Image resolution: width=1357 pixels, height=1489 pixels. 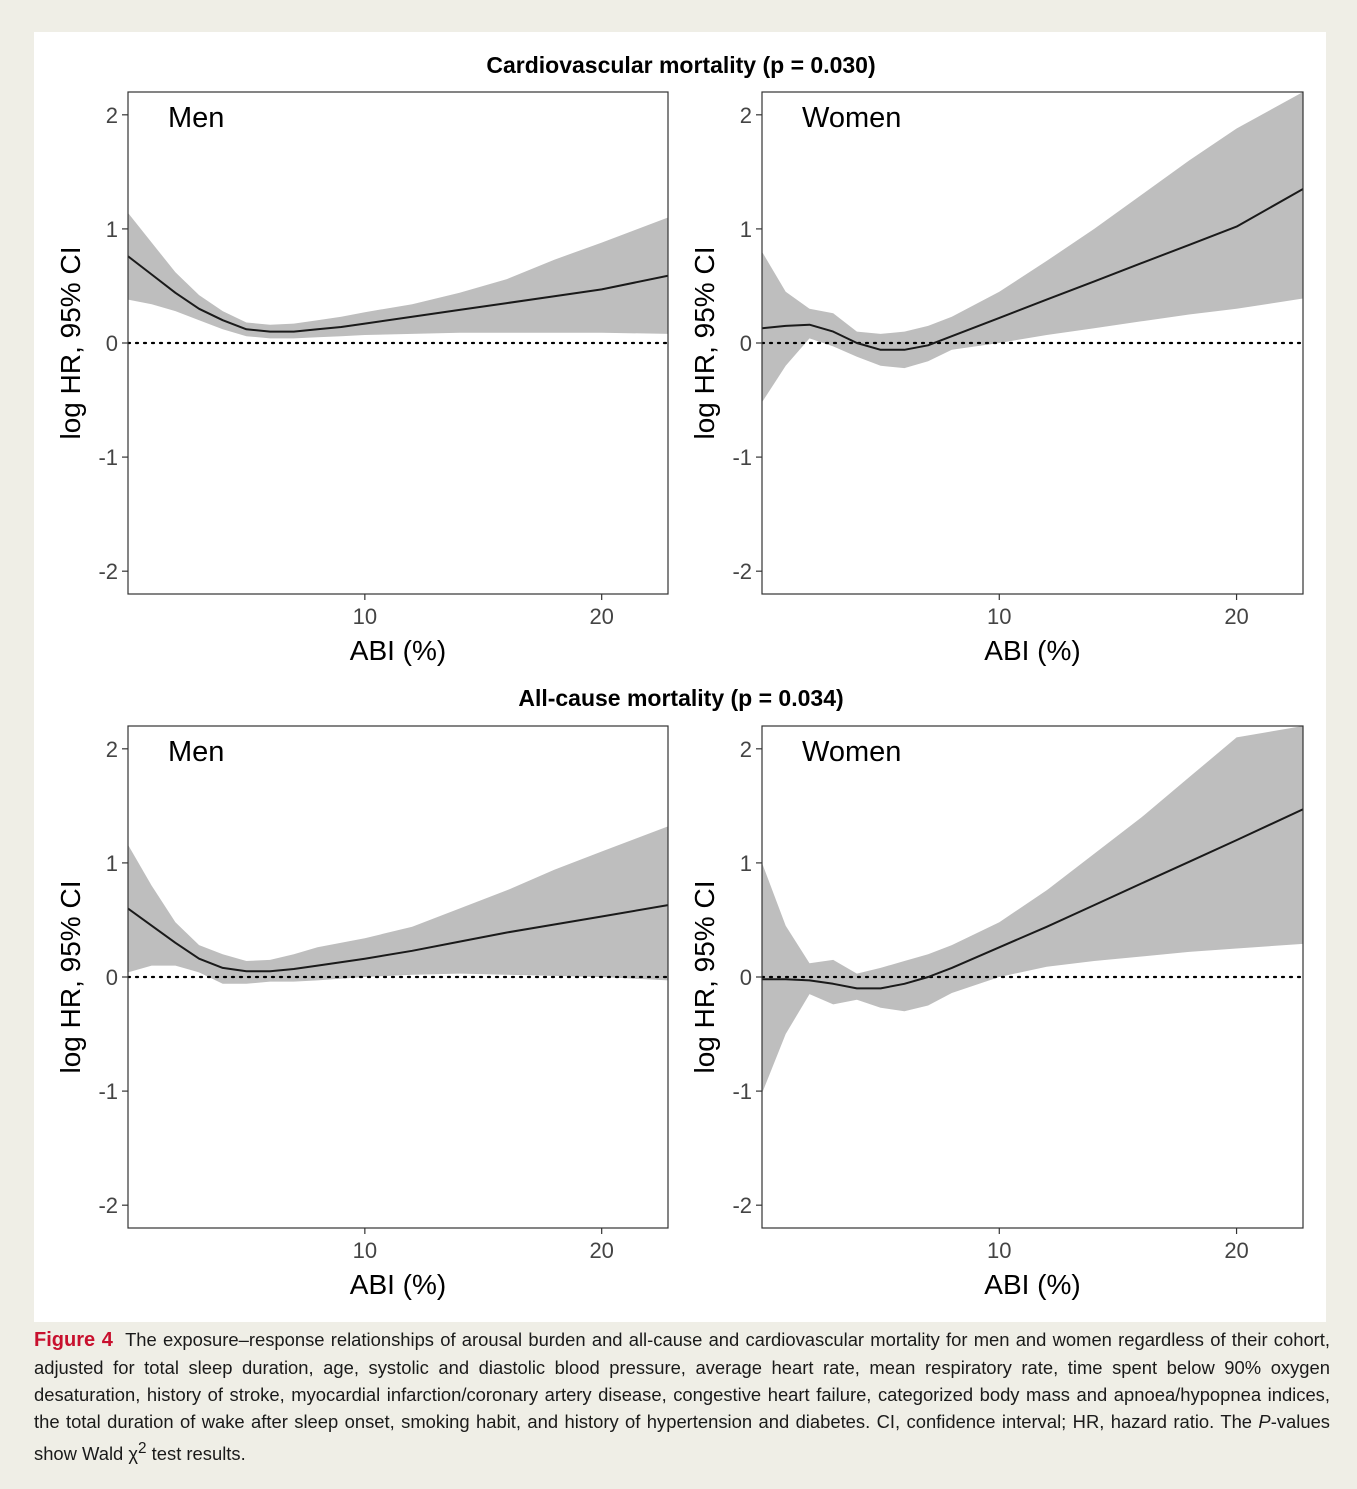 I want to click on panel-2-ci-band, so click(x=398, y=905).